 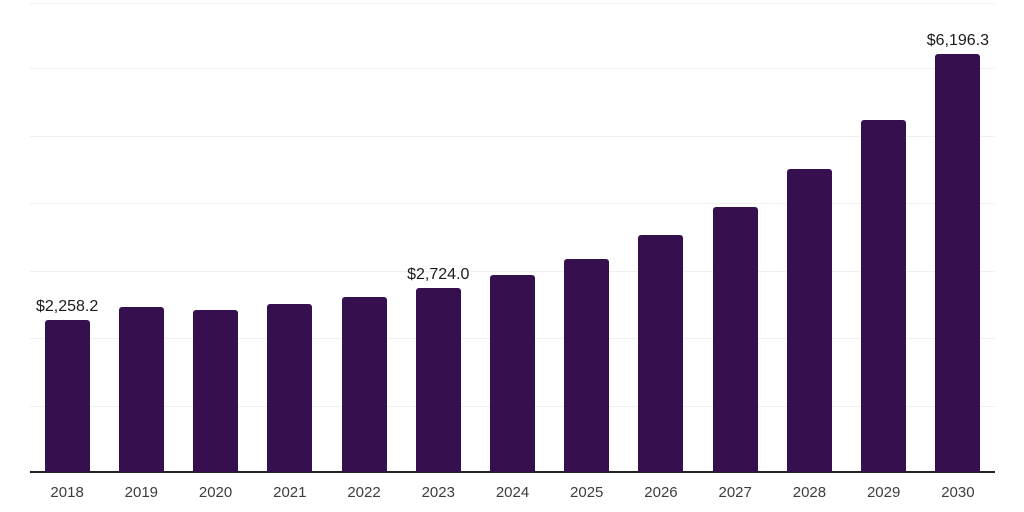 What do you see at coordinates (438, 492) in the screenshot?
I see `x-tick-2023: 2023` at bounding box center [438, 492].